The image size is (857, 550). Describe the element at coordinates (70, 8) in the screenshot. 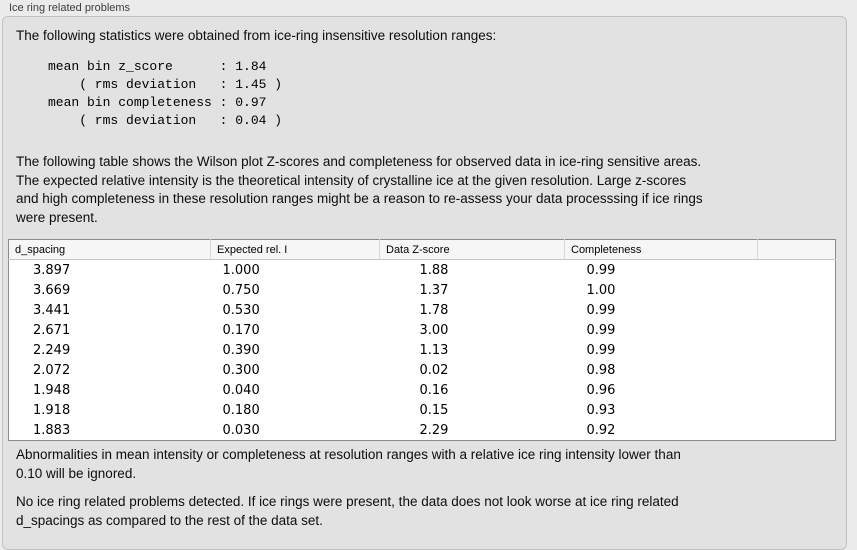

I see `groupbox-title: Ice ring related problems` at that location.